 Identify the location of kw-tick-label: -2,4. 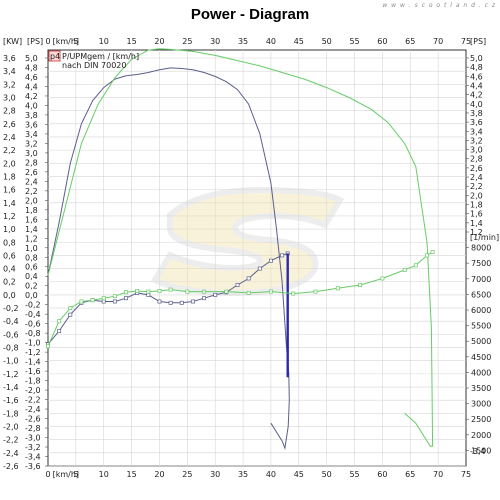
(11, 453).